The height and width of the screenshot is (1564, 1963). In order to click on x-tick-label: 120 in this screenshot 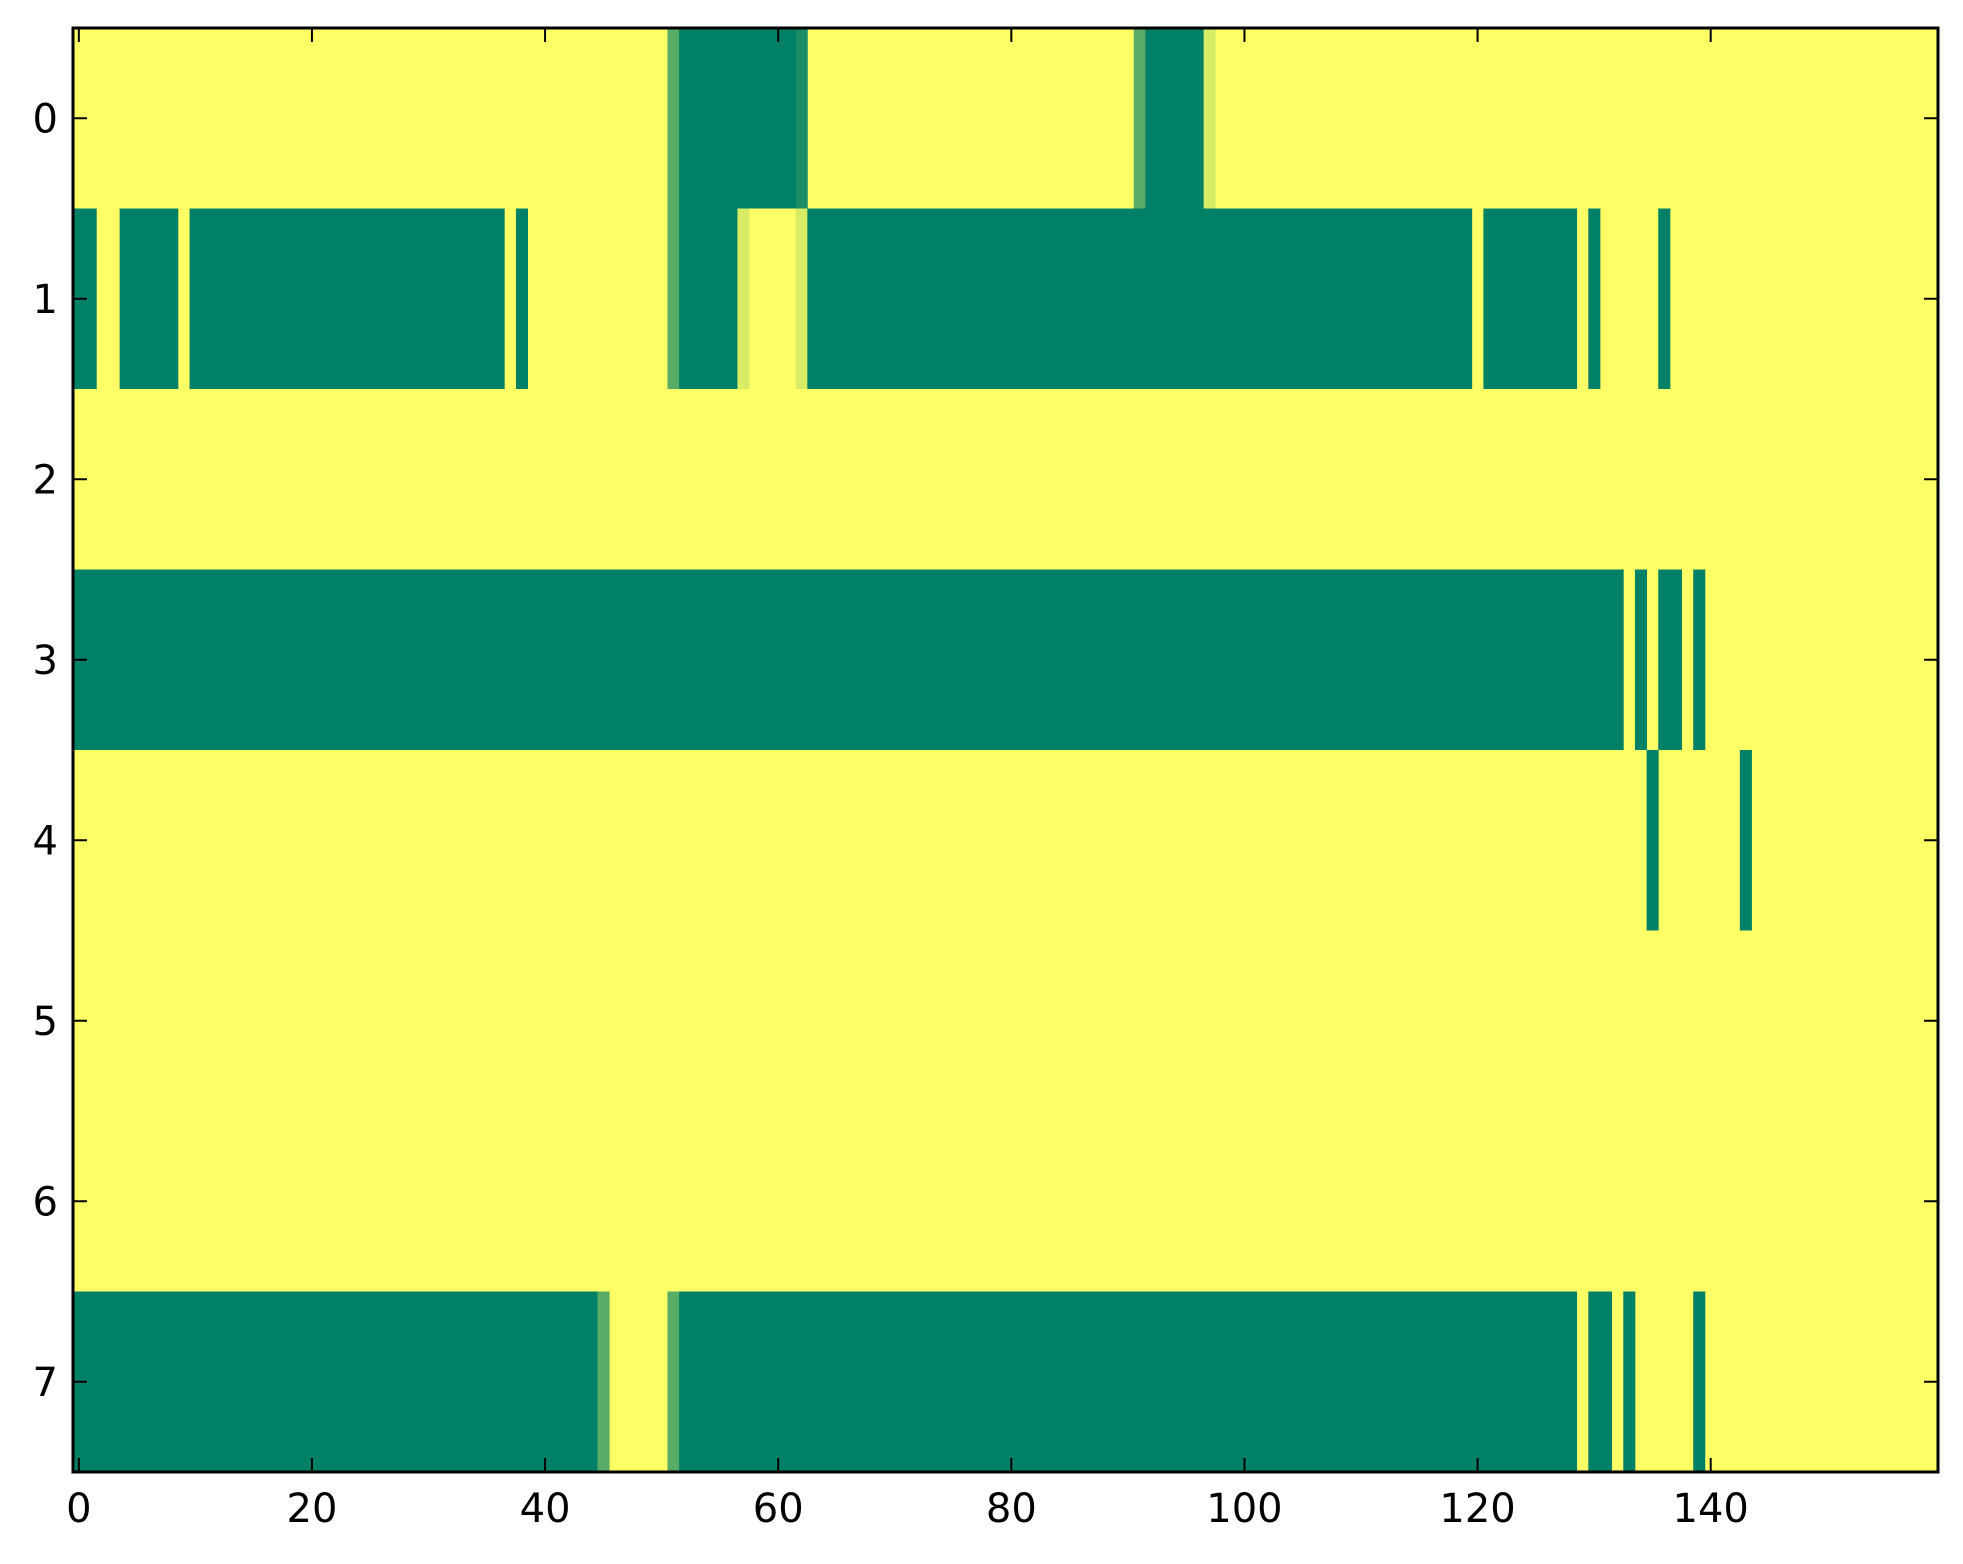, I will do `click(1477, 1509)`.